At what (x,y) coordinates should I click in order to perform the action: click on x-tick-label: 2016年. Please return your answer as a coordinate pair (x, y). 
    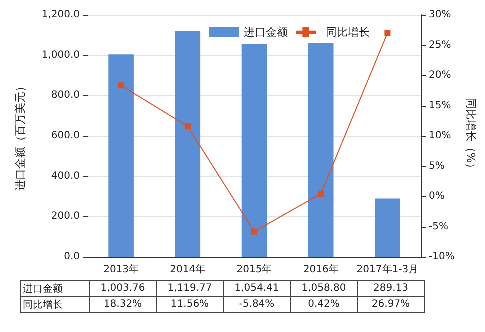
    Looking at the image, I should click on (321, 270).